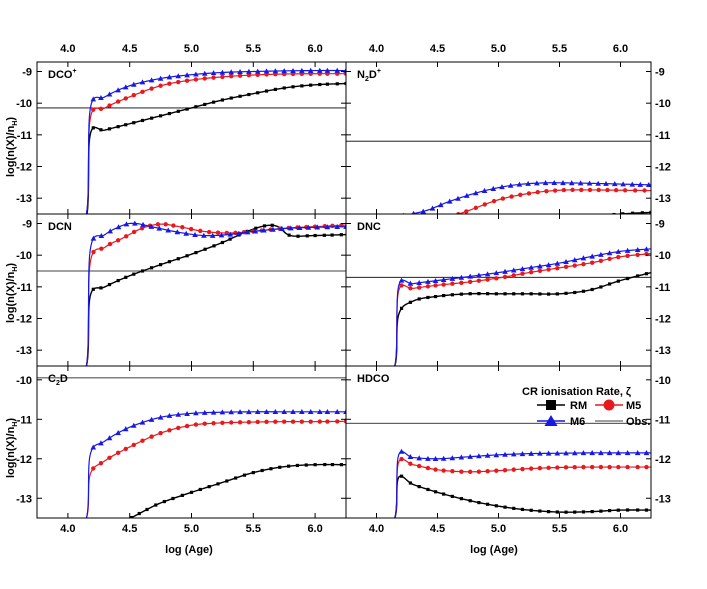  I want to click on x-tick-label-bottom: 6.0, so click(620, 529).